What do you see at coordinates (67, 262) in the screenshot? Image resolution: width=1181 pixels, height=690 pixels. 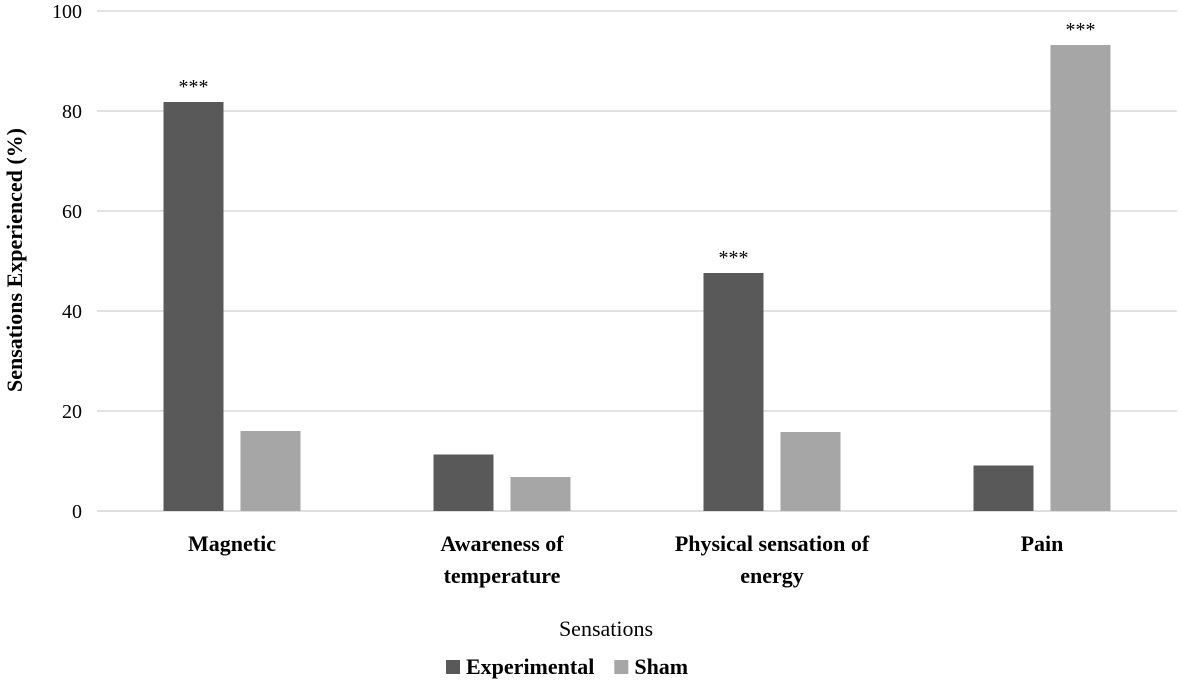 I see `y-axis-ticks: 0 20 40 60 80 100` at bounding box center [67, 262].